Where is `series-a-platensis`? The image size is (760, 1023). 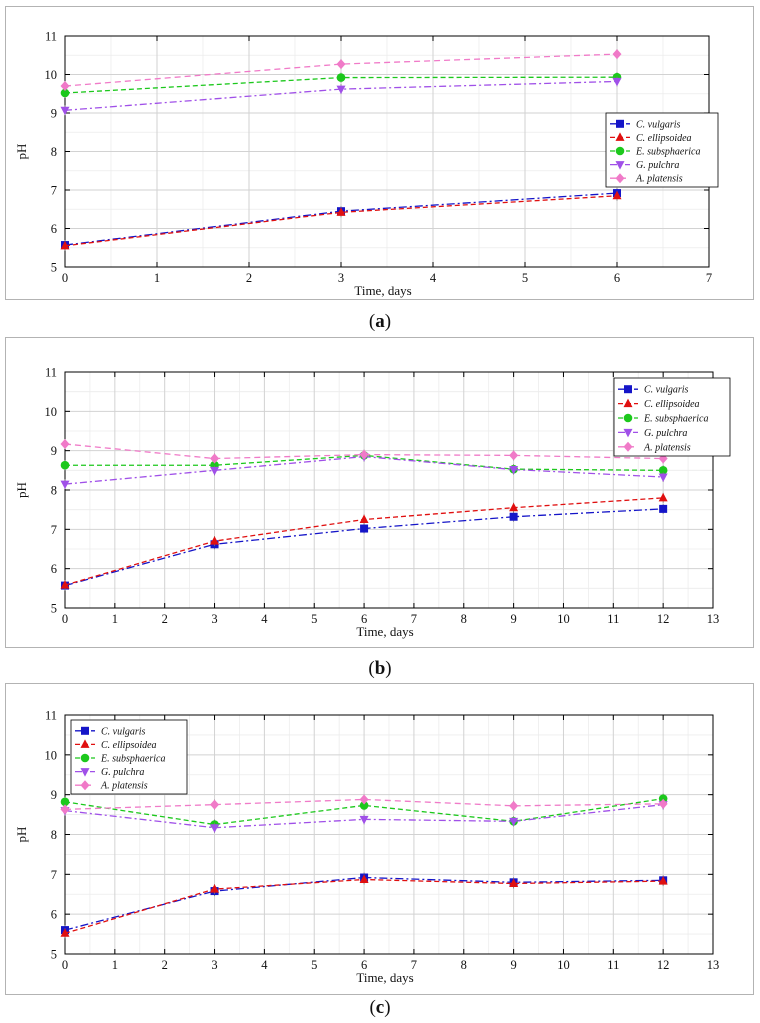 series-a-platensis is located at coordinates (364, 451).